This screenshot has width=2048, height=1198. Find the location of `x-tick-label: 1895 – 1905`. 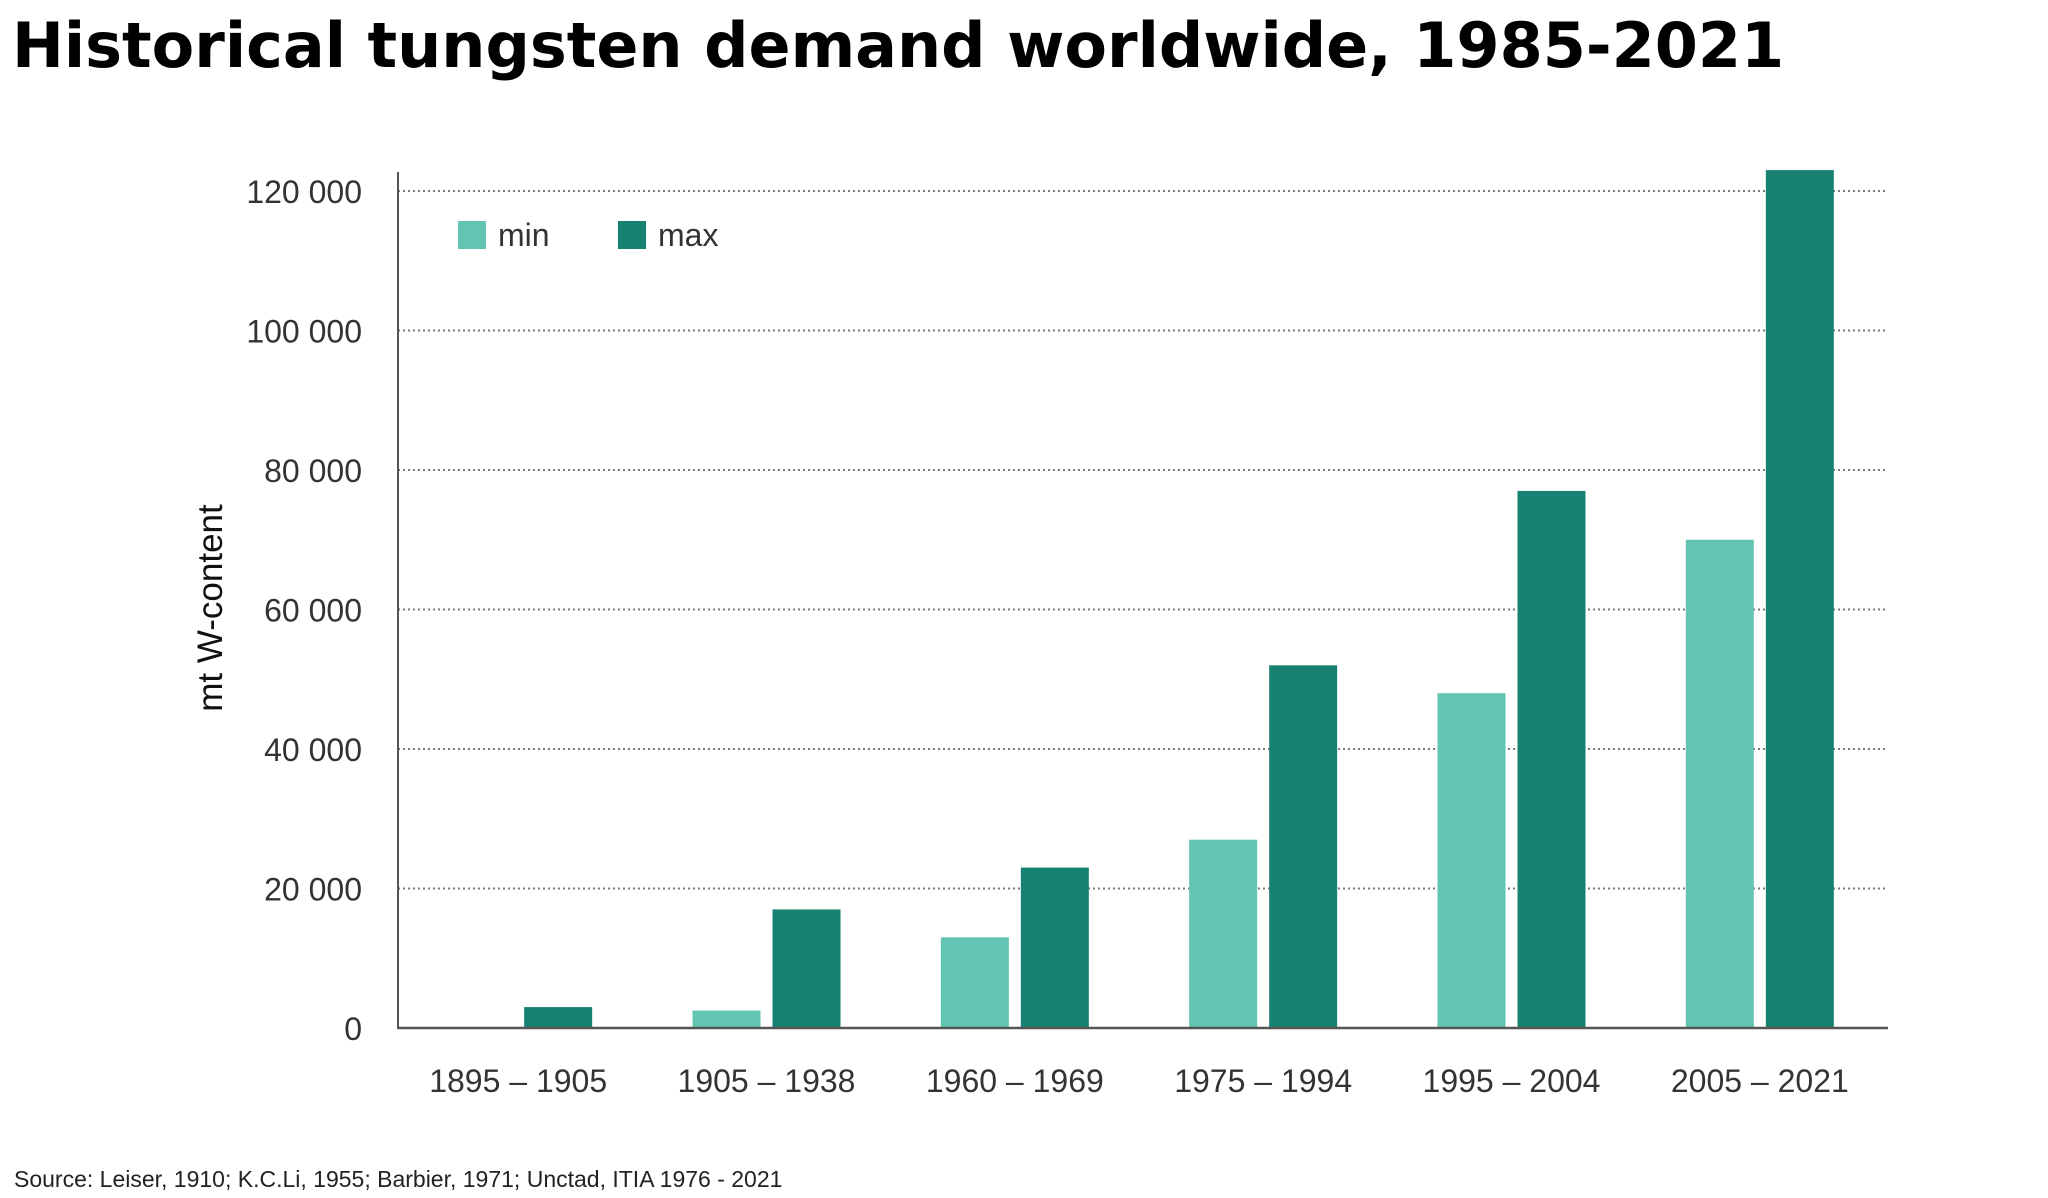

x-tick-label: 1895 – 1905 is located at coordinates (518, 1081).